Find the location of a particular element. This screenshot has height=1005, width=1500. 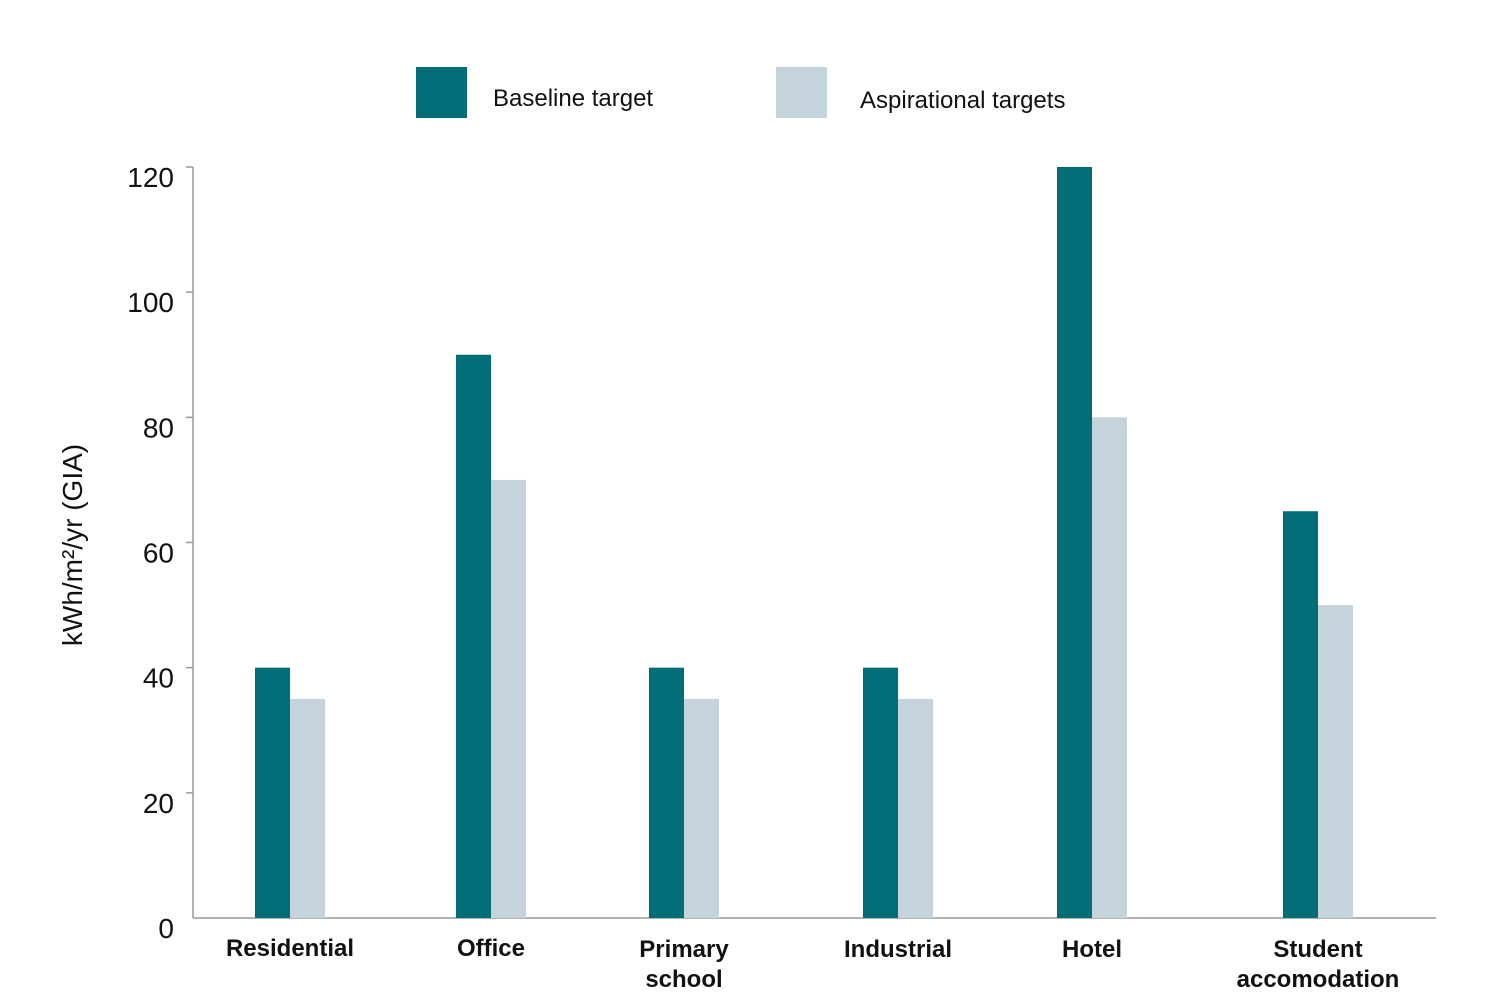

legend-label-1: Baseline target is located at coordinates (573, 98).